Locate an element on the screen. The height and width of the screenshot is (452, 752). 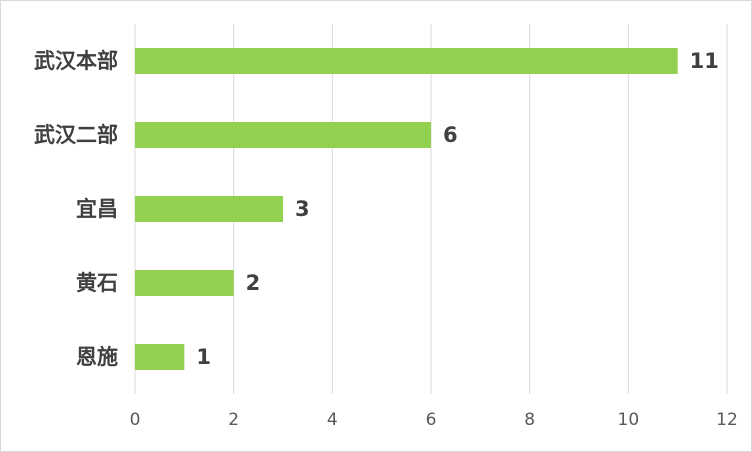
y-tick-label: 黄石 is located at coordinates (97, 283).